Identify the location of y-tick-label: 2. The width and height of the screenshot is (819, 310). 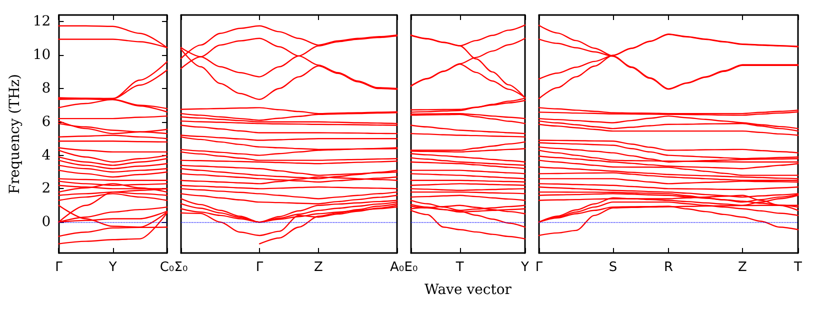
(46, 188).